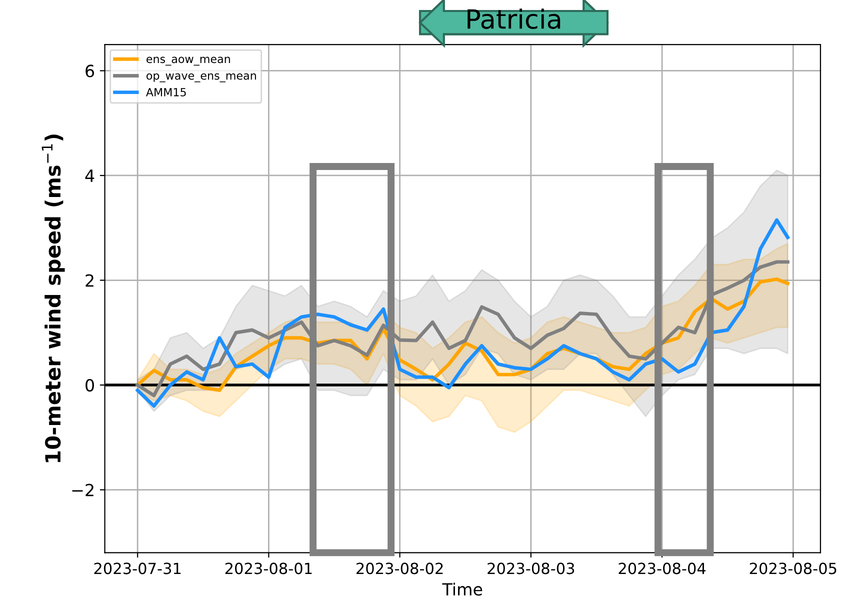 This screenshot has height=610, width=852. What do you see at coordinates (83, 490) in the screenshot?
I see `y-tick-label: −2` at bounding box center [83, 490].